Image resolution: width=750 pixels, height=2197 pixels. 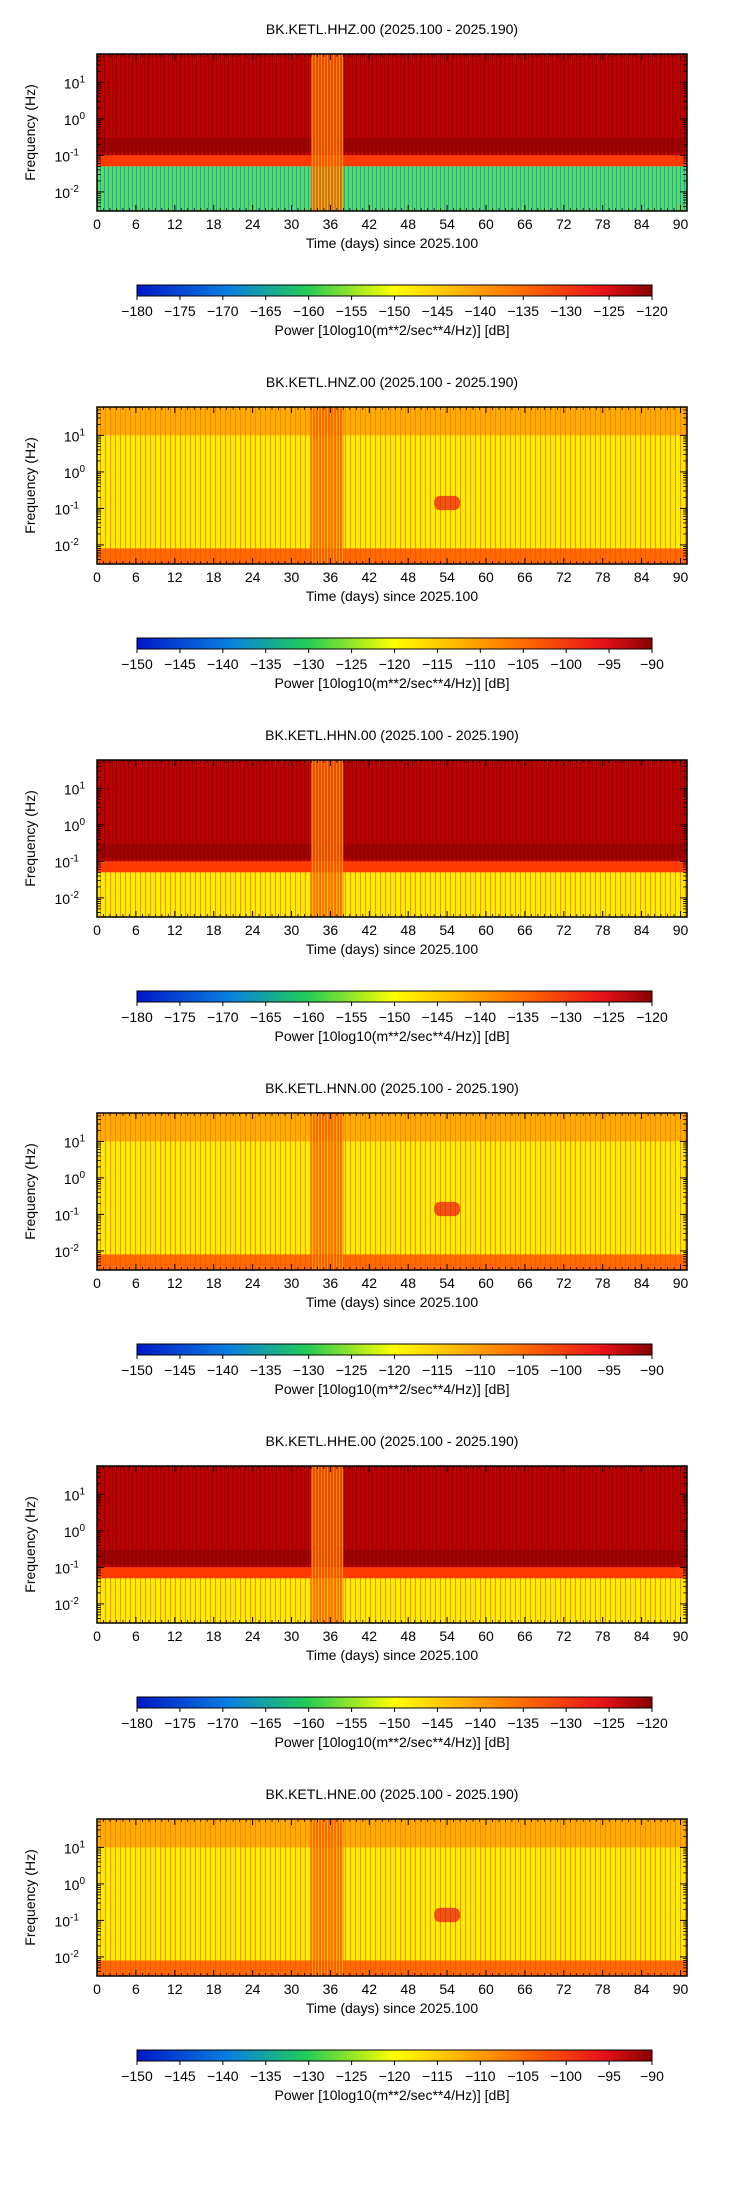 I want to click on colorbar-tick-label: −135, so click(x=523, y=311).